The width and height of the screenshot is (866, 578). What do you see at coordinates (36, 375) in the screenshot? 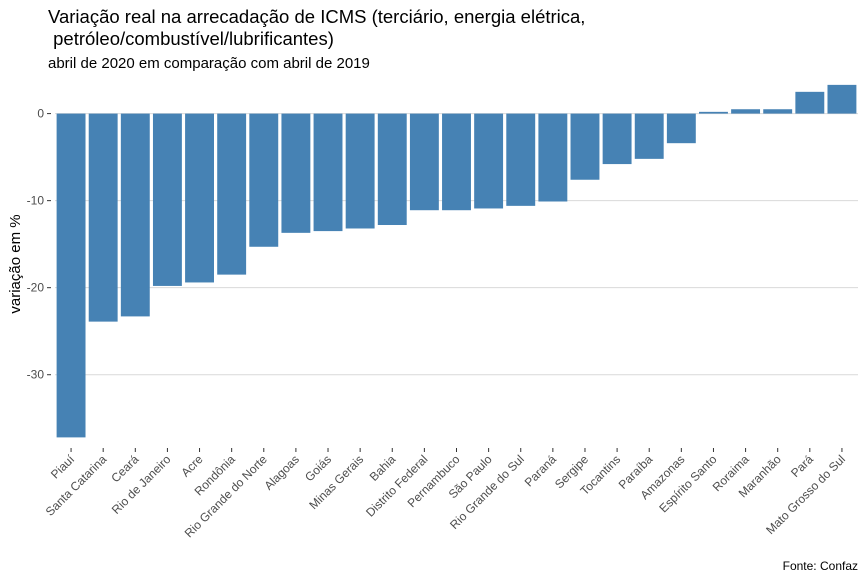
I see `y-tick-label: -30` at bounding box center [36, 375].